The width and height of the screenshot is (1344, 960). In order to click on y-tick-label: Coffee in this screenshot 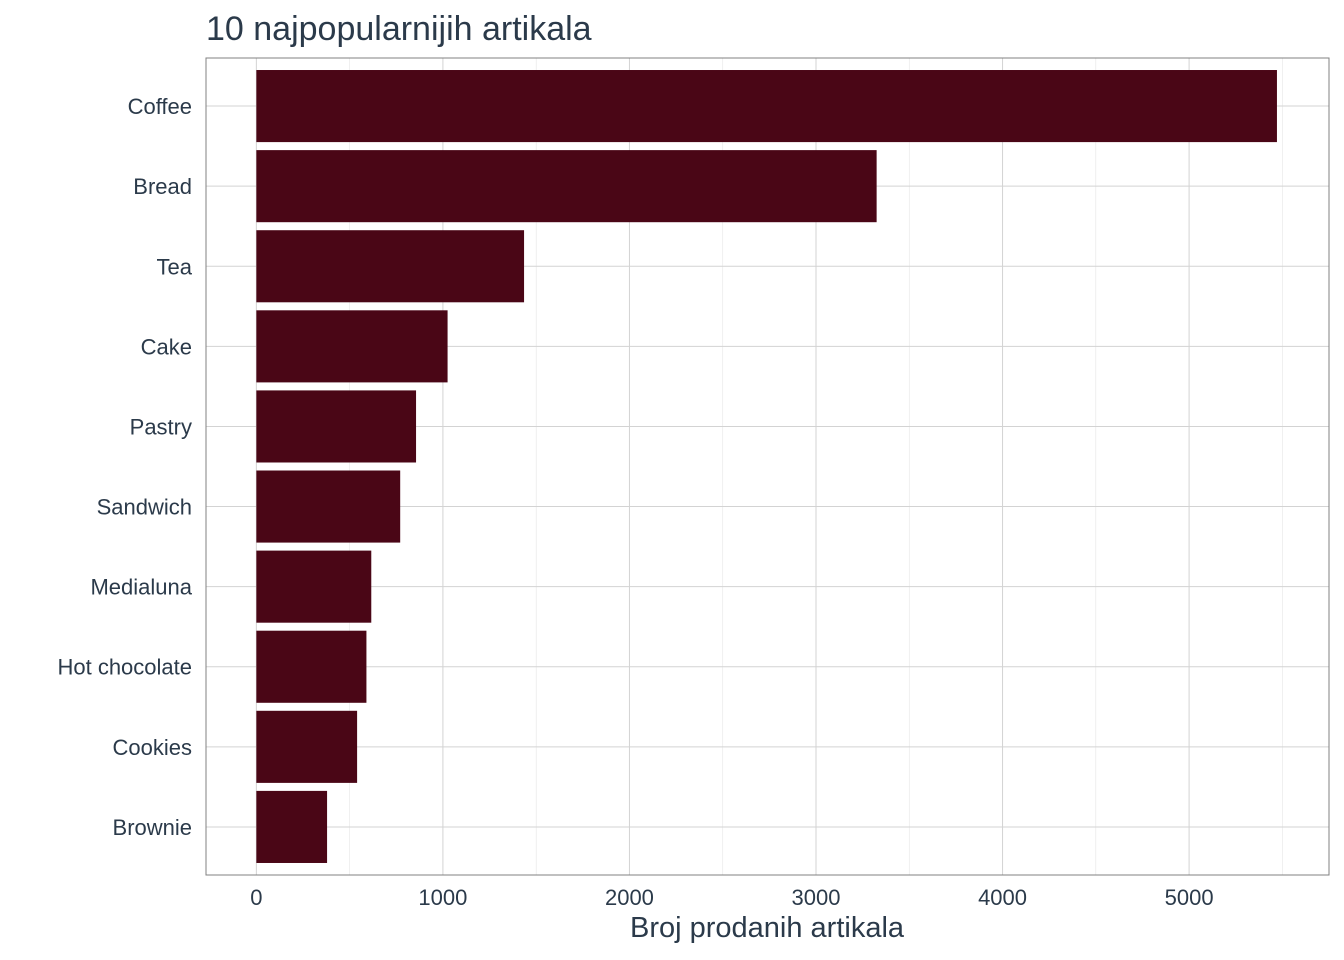, I will do `click(160, 106)`.